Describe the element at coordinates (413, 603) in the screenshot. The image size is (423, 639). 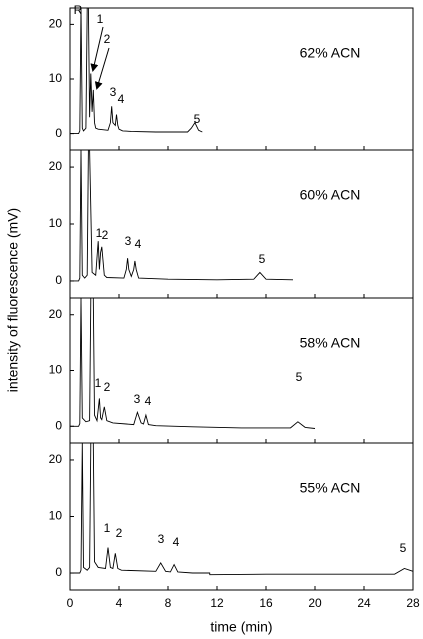
I see `x-tick-label: 28` at that location.